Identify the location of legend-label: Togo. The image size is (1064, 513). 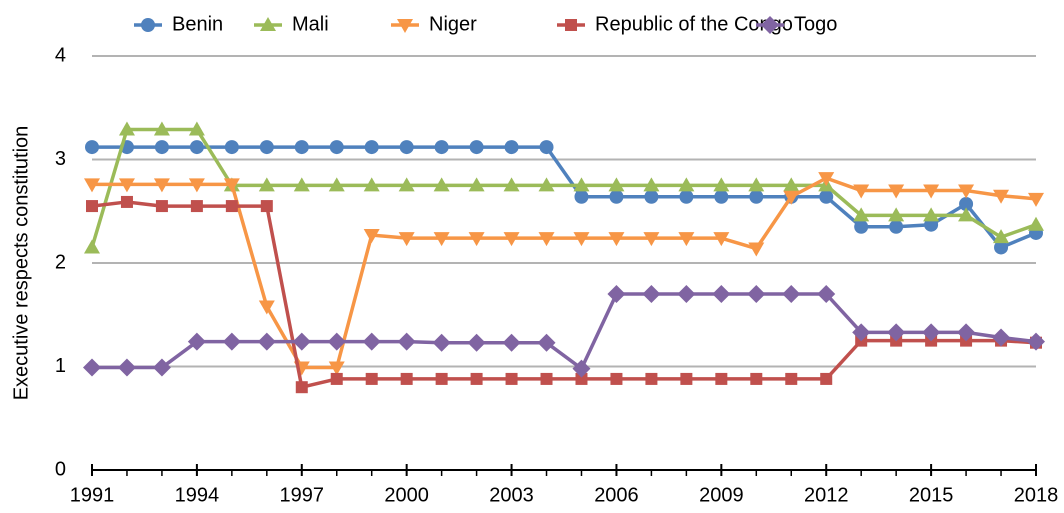
(815, 24).